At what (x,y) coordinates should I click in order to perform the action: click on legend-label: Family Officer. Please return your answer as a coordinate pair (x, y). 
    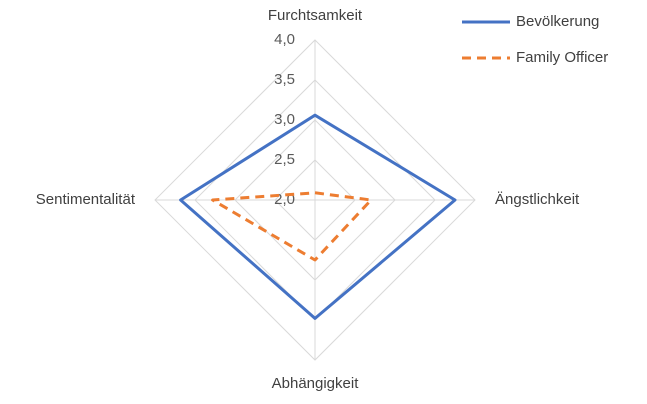
    Looking at the image, I should click on (562, 57).